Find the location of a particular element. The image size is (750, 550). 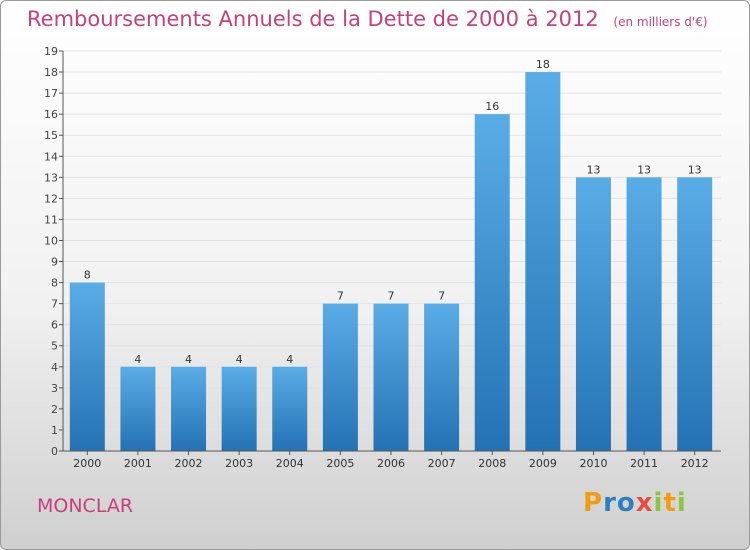

y-tick-label: 15 is located at coordinates (51, 135).